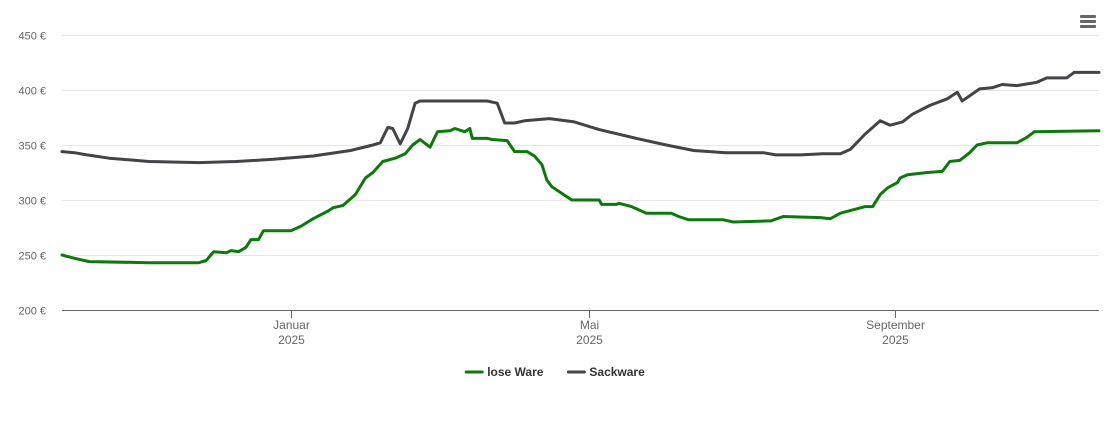 The width and height of the screenshot is (1110, 422). I want to click on legend-item: lose Ware, so click(504, 372).